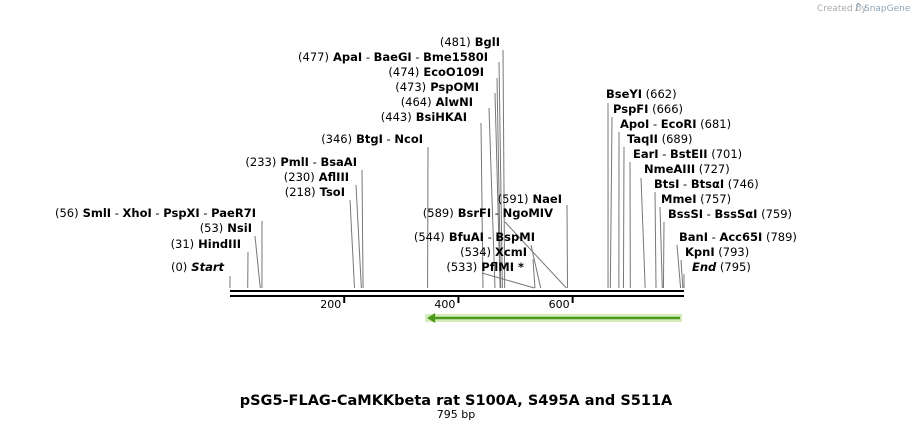 This screenshot has height=430, width=914. What do you see at coordinates (738, 237) in the screenshot?
I see `cut-site-label: BanI - Acc65I (789)` at bounding box center [738, 237].